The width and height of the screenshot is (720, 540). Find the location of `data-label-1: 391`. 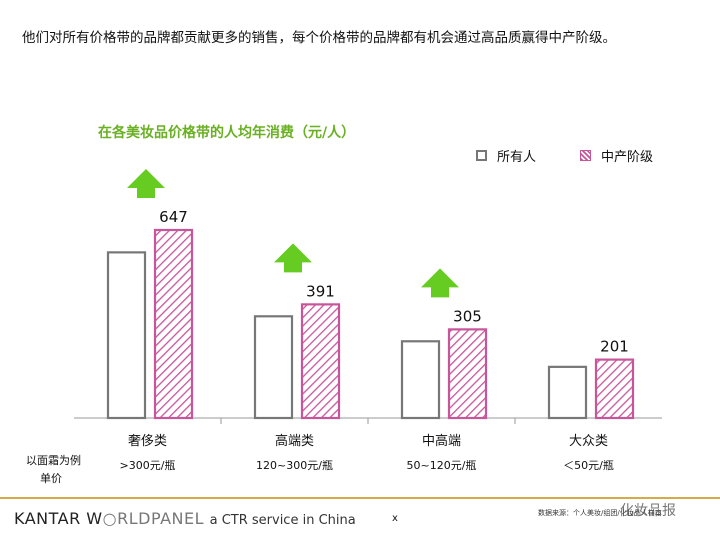

data-label-1: 391 is located at coordinates (320, 291).